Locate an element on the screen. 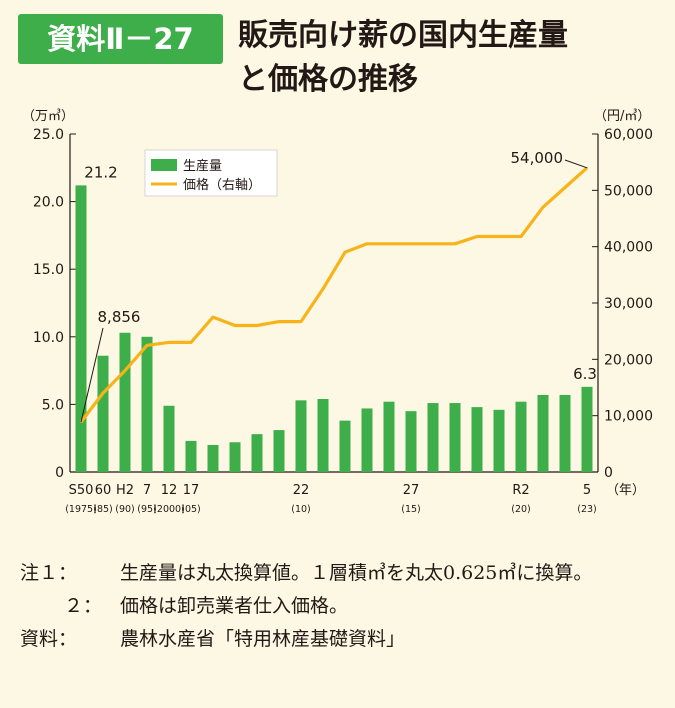  chart-title-line-1: 販売向け薪の国内生産量 is located at coordinates (403, 35).